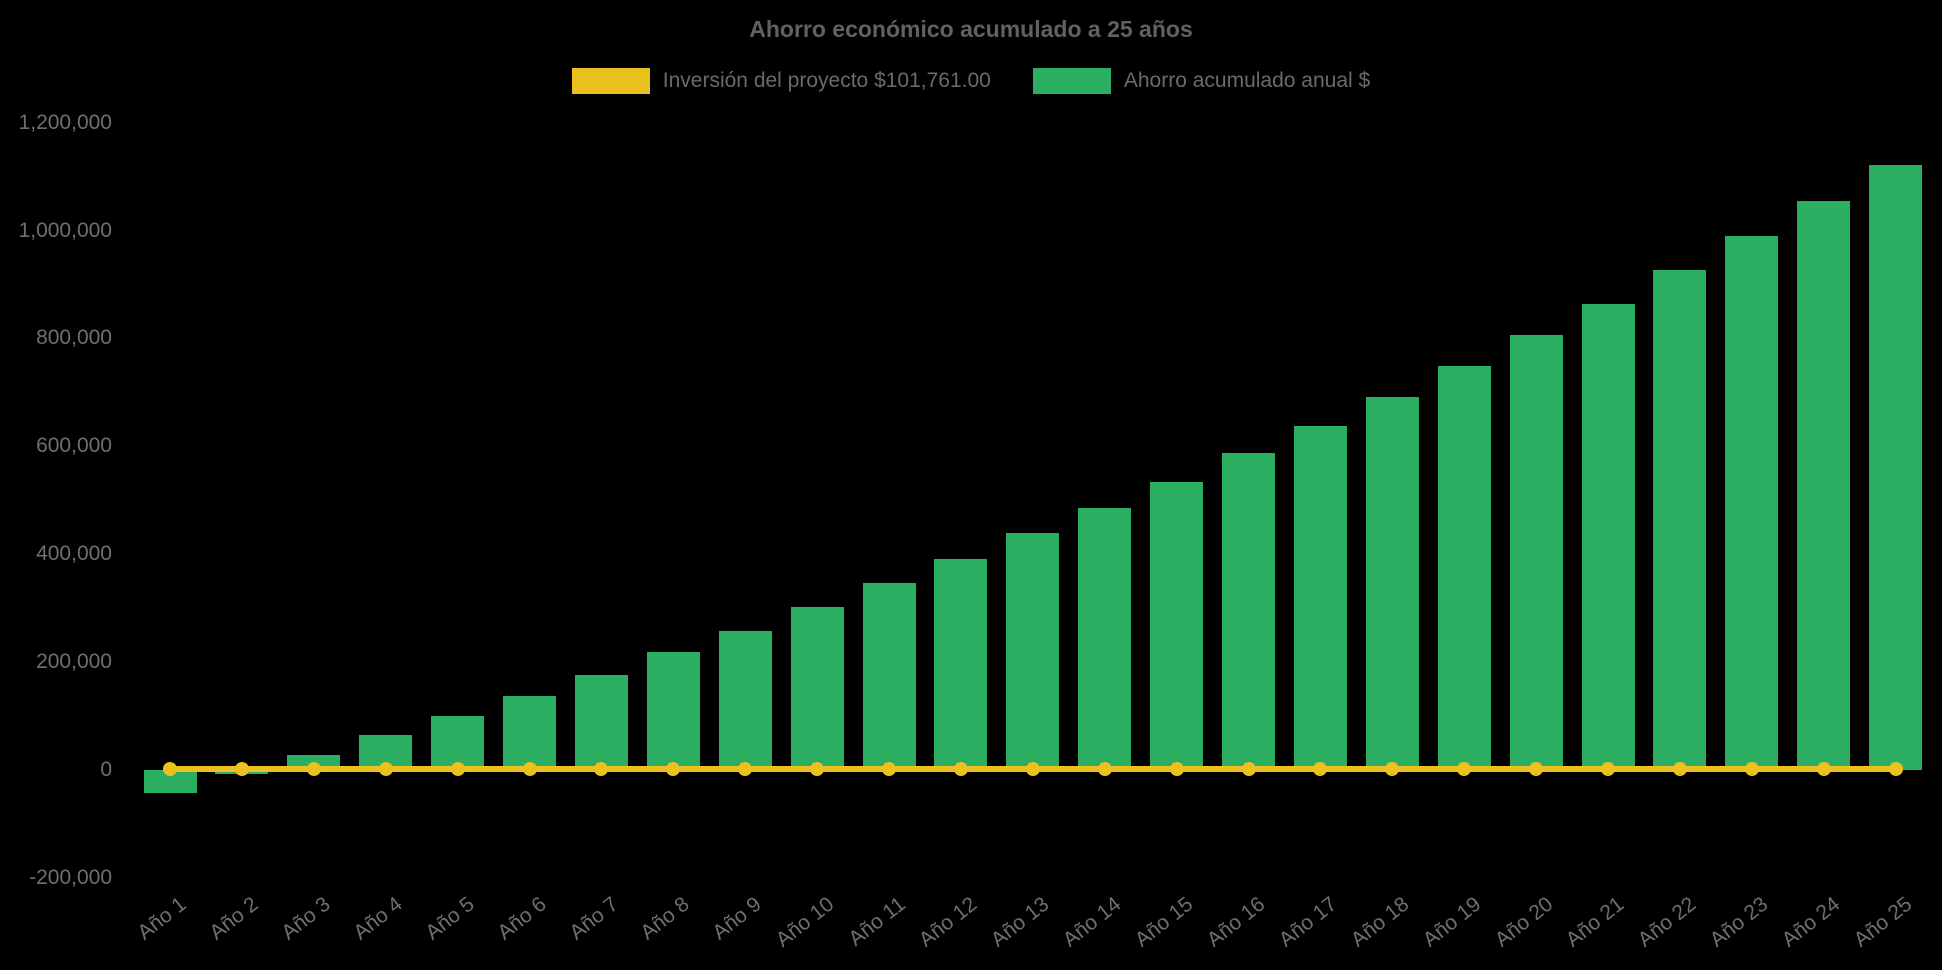  Describe the element at coordinates (1595, 922) in the screenshot. I see `x-tick-label-año-21: Año 21` at that location.